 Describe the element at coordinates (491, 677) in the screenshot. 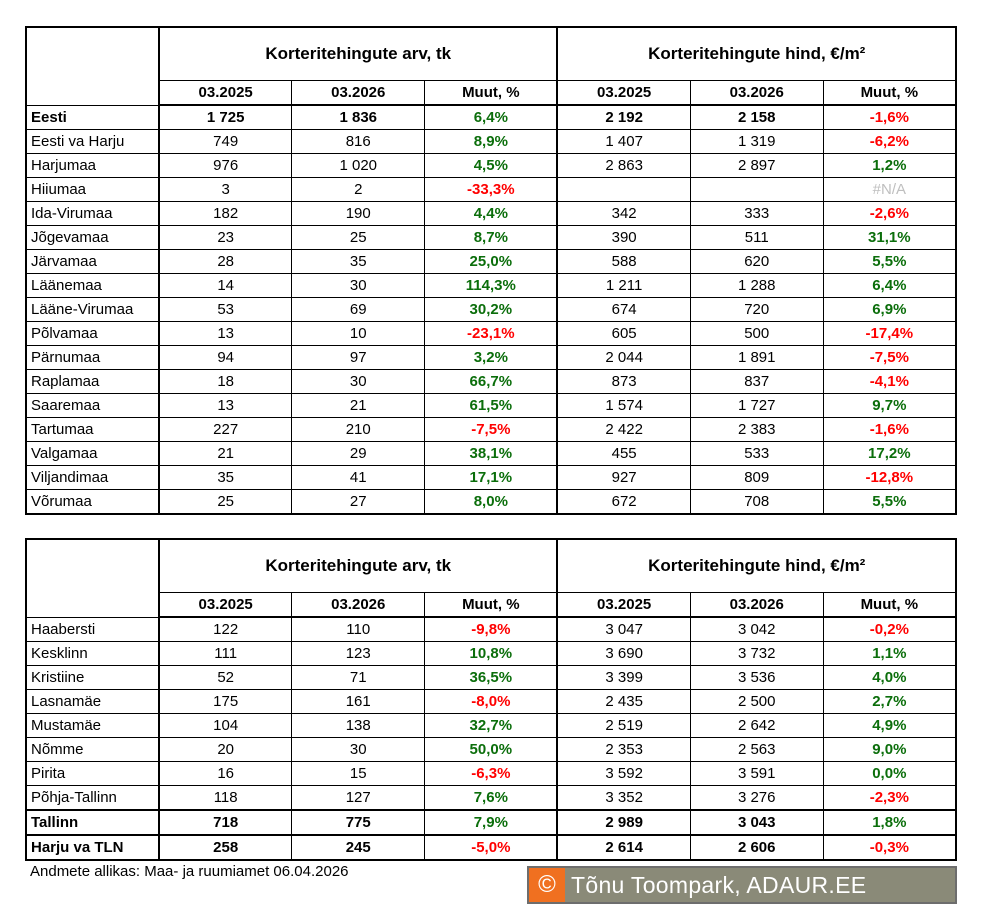

I see `count-change: 36,5%` at that location.